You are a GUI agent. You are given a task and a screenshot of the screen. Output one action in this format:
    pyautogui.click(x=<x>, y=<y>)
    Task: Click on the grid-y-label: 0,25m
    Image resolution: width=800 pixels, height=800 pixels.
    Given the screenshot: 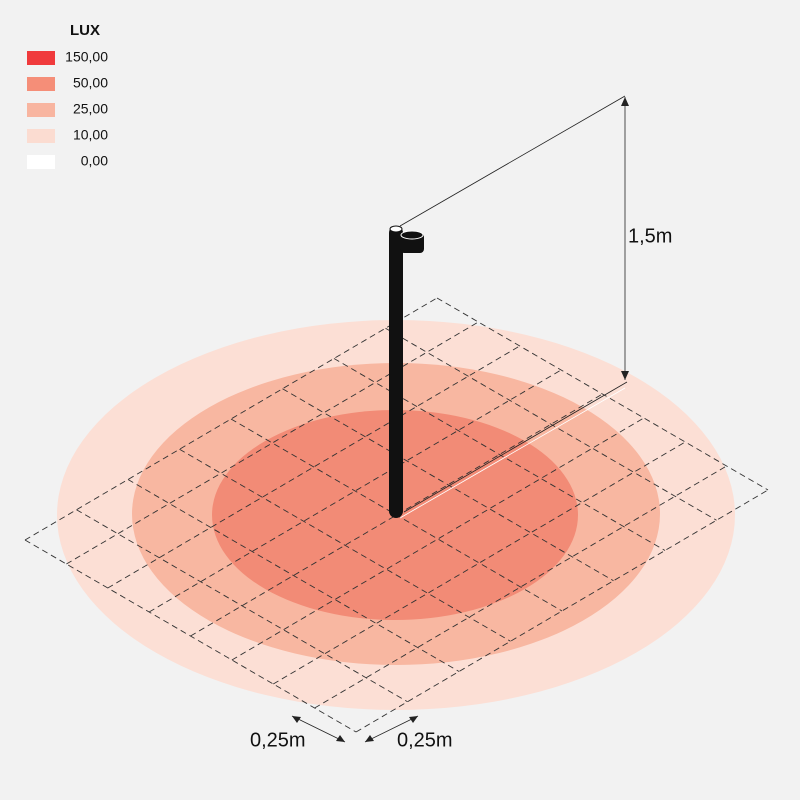 What is the action you would take?
    pyautogui.click(x=425, y=740)
    